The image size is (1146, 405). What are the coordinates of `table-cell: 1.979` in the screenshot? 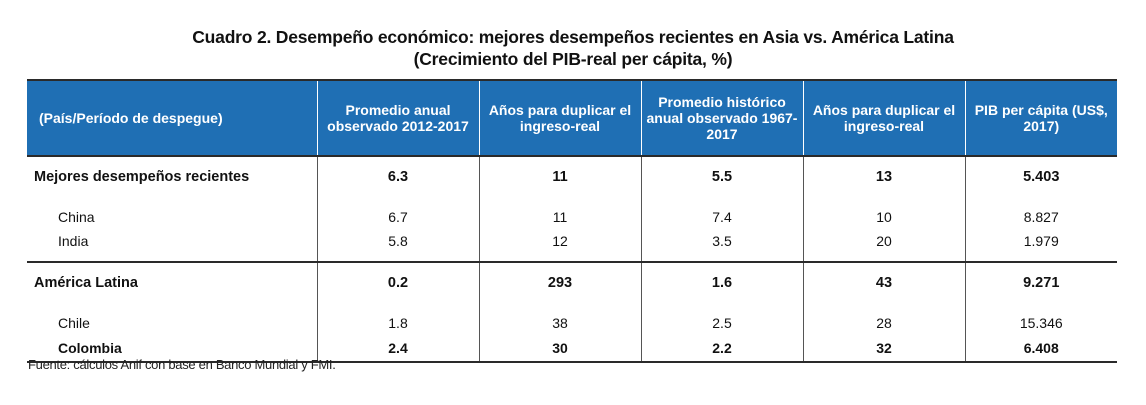 It's located at (1041, 241).